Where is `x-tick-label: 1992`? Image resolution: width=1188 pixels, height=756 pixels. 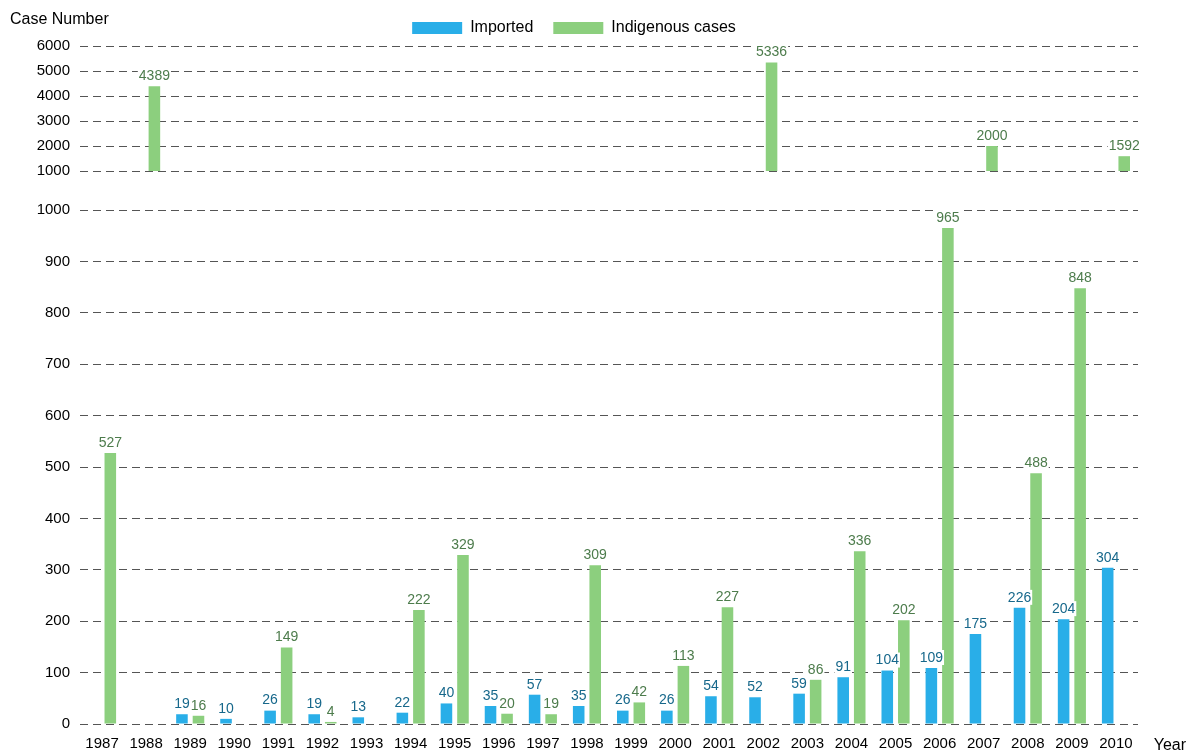 x-tick-label: 1992 is located at coordinates (322, 743).